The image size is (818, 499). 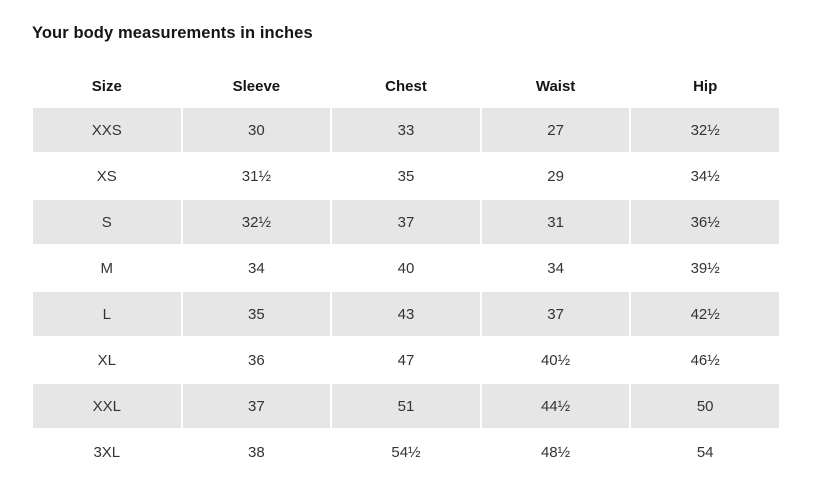 What do you see at coordinates (107, 222) in the screenshot?
I see `size-label: S` at bounding box center [107, 222].